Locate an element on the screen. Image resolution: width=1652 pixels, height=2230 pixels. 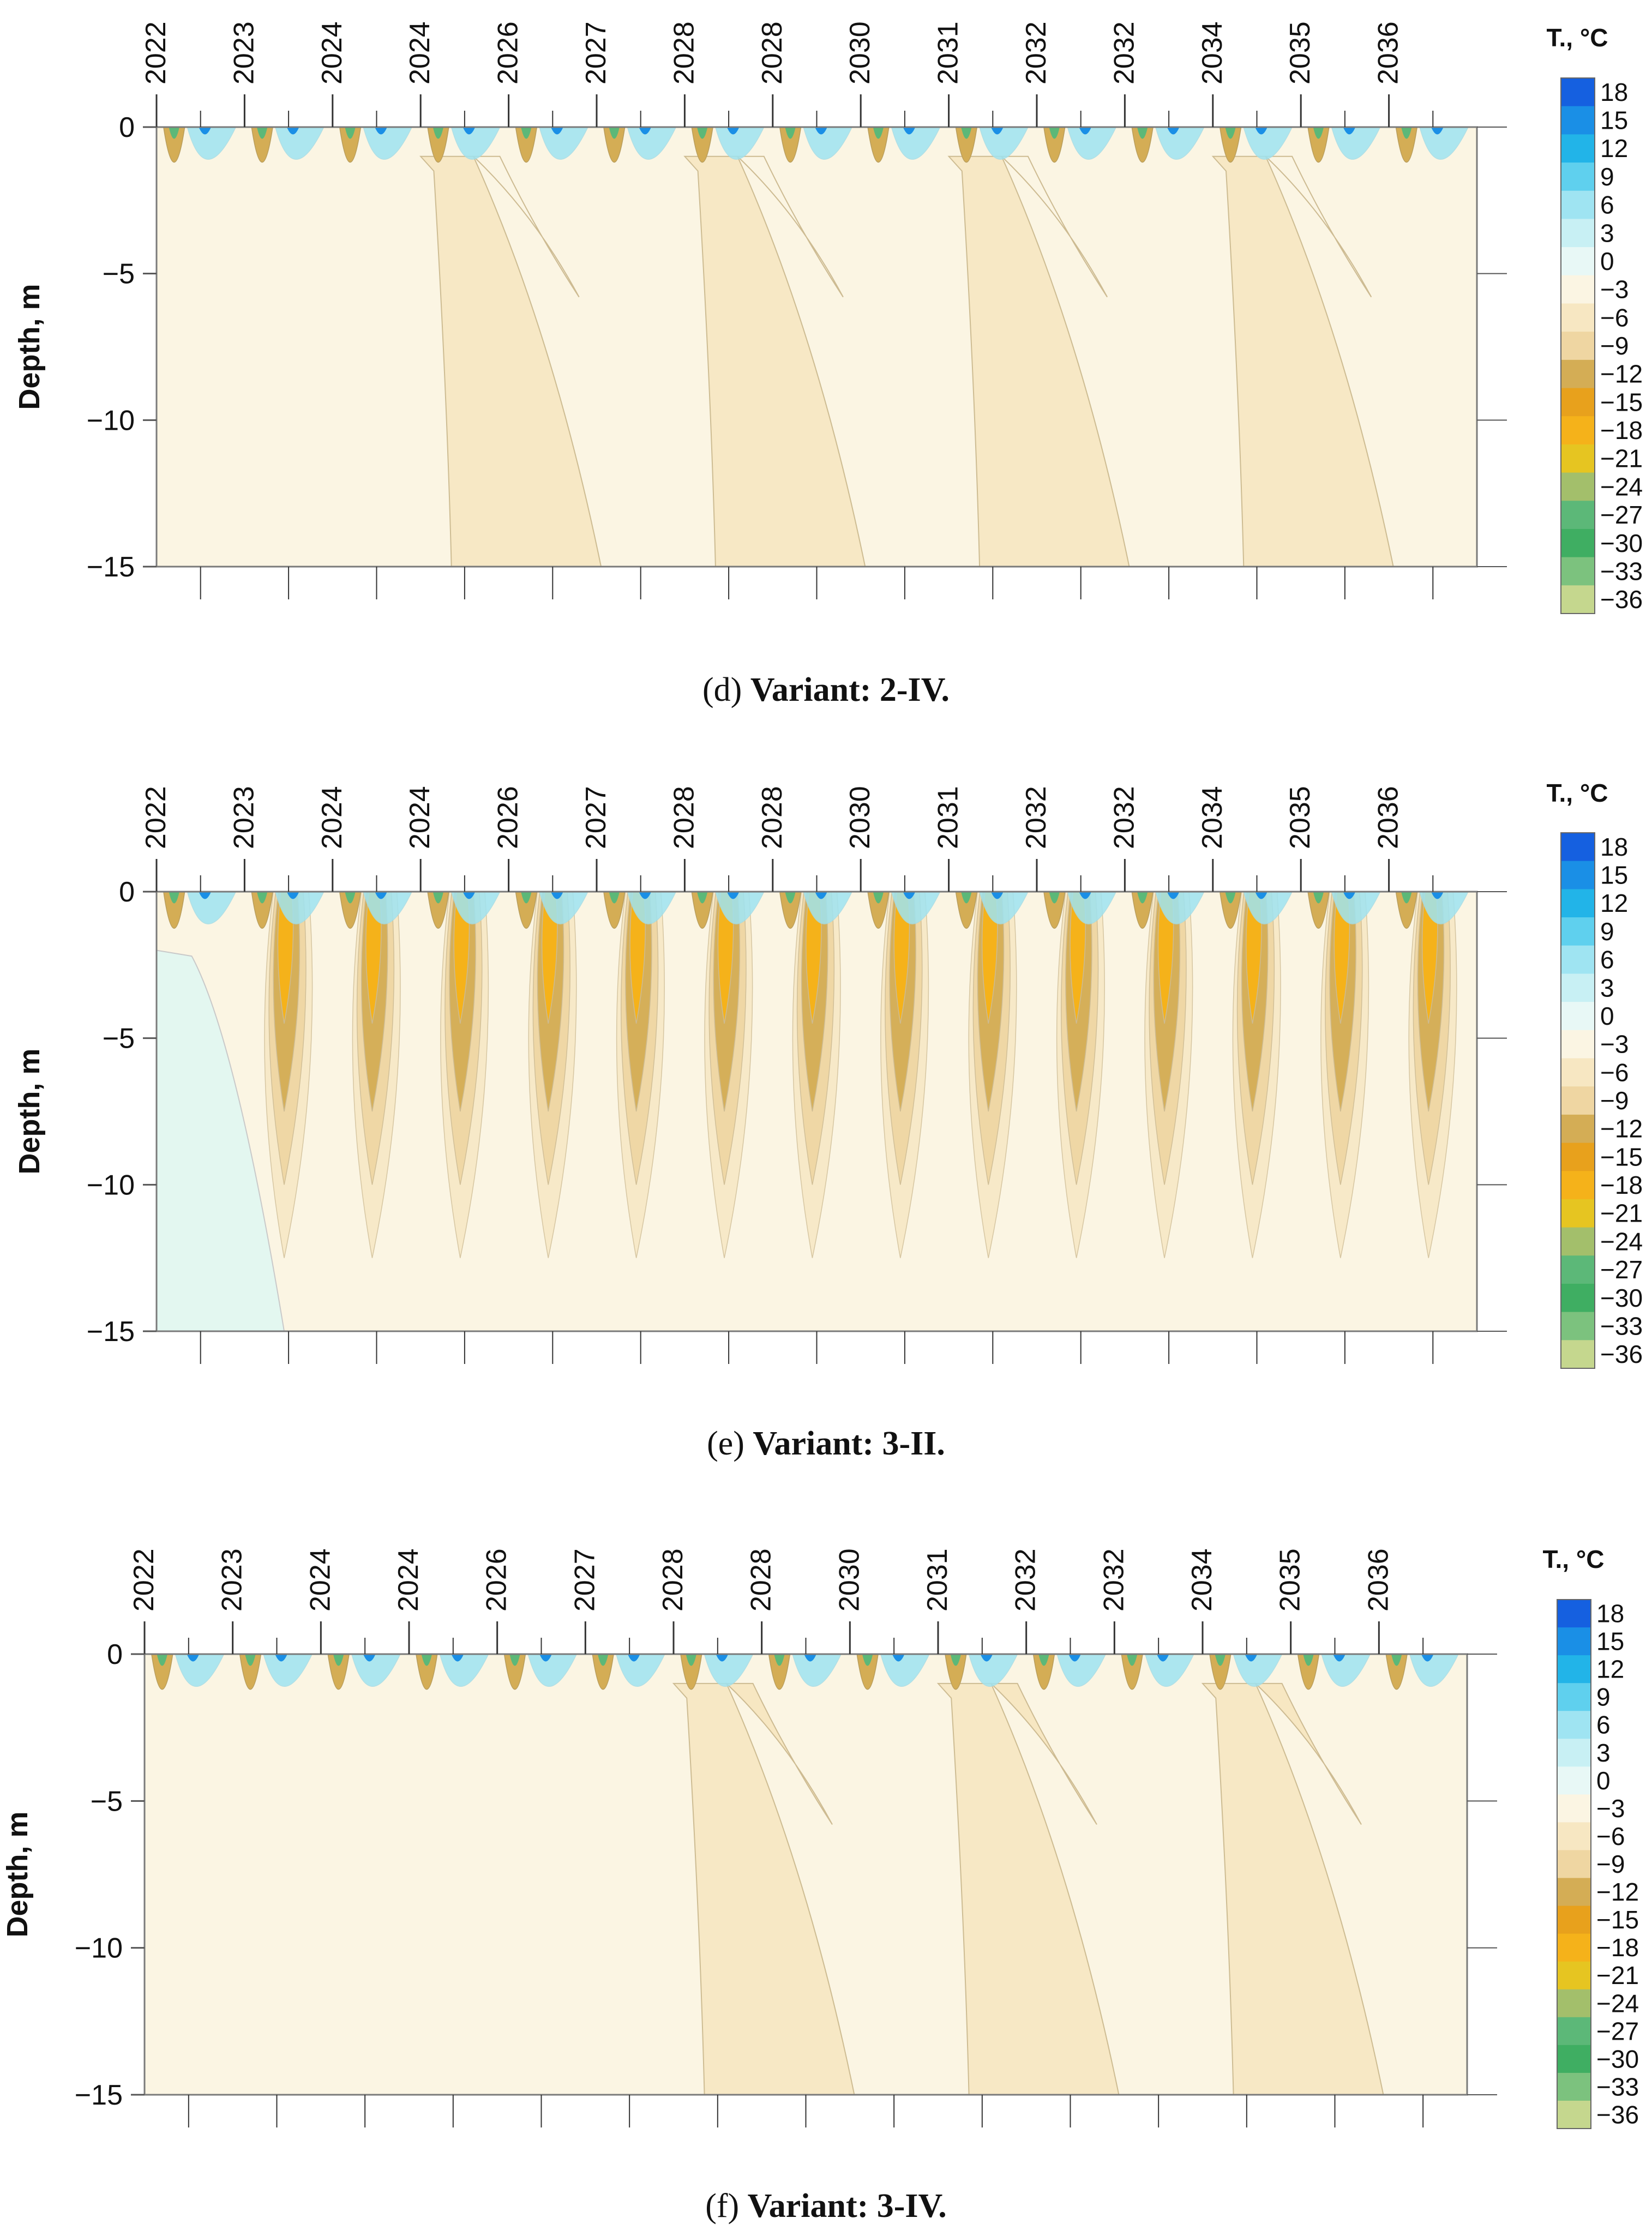
x-tick-label: 2028 is located at coordinates (772, 818).